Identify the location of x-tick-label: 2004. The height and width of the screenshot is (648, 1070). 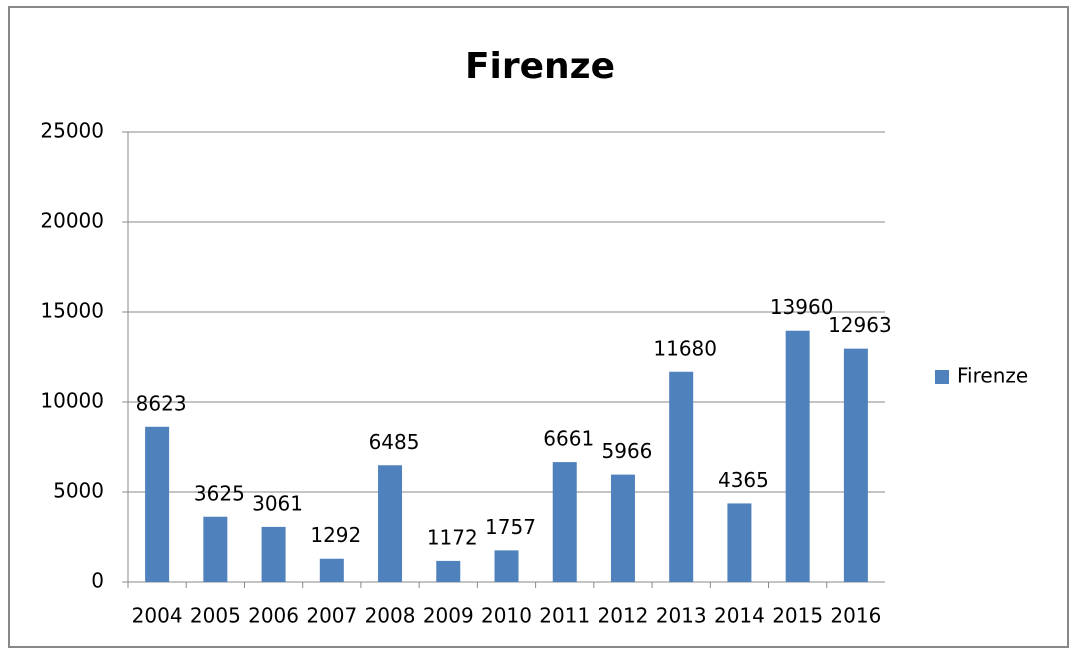
(157, 616).